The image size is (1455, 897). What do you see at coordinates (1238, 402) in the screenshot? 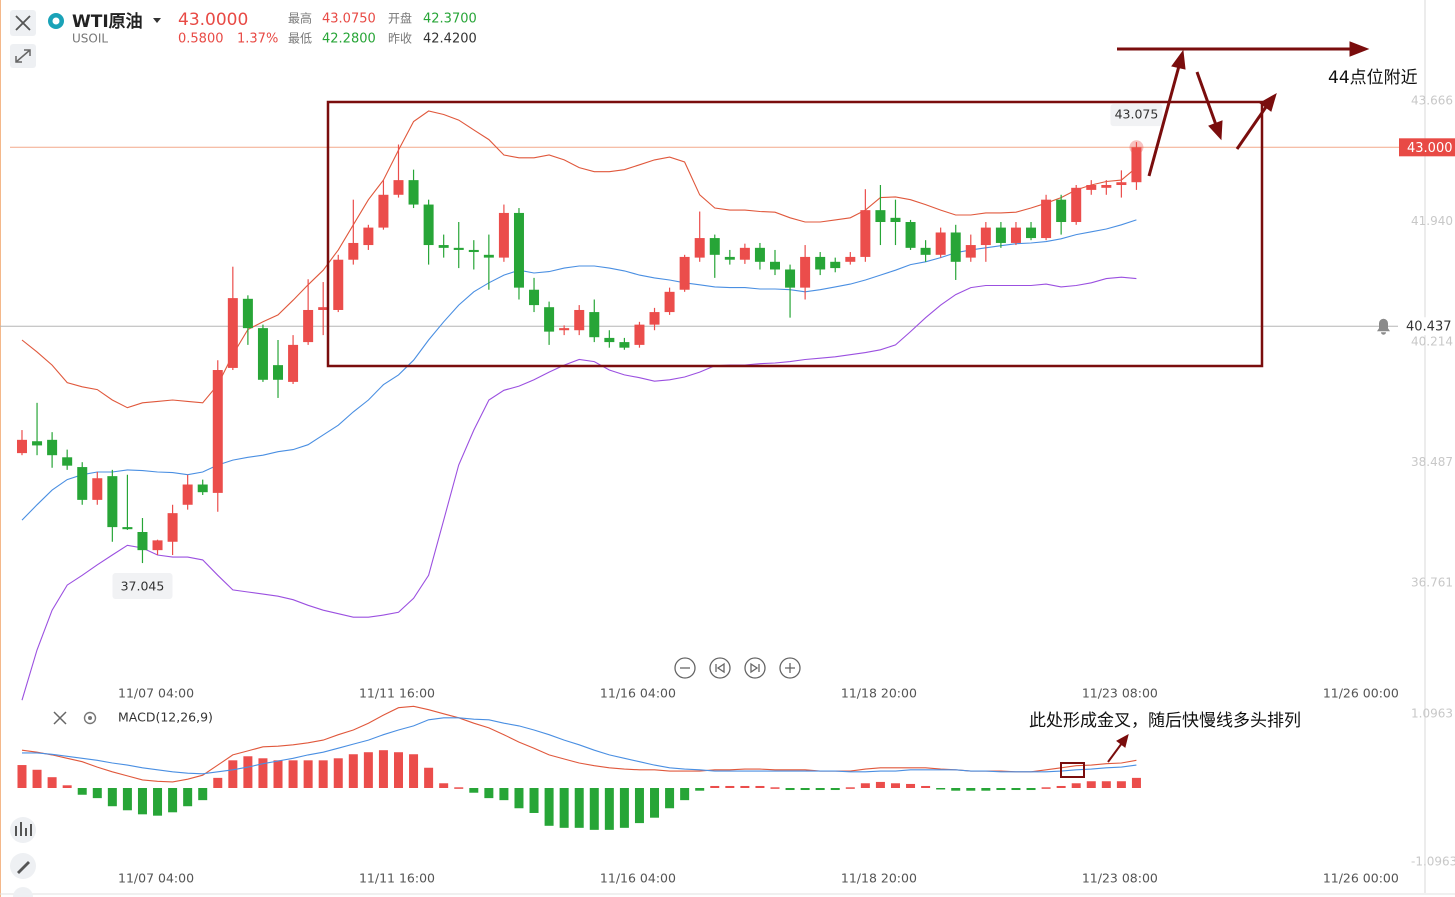
I see `annotation-arrows` at bounding box center [1238, 402].